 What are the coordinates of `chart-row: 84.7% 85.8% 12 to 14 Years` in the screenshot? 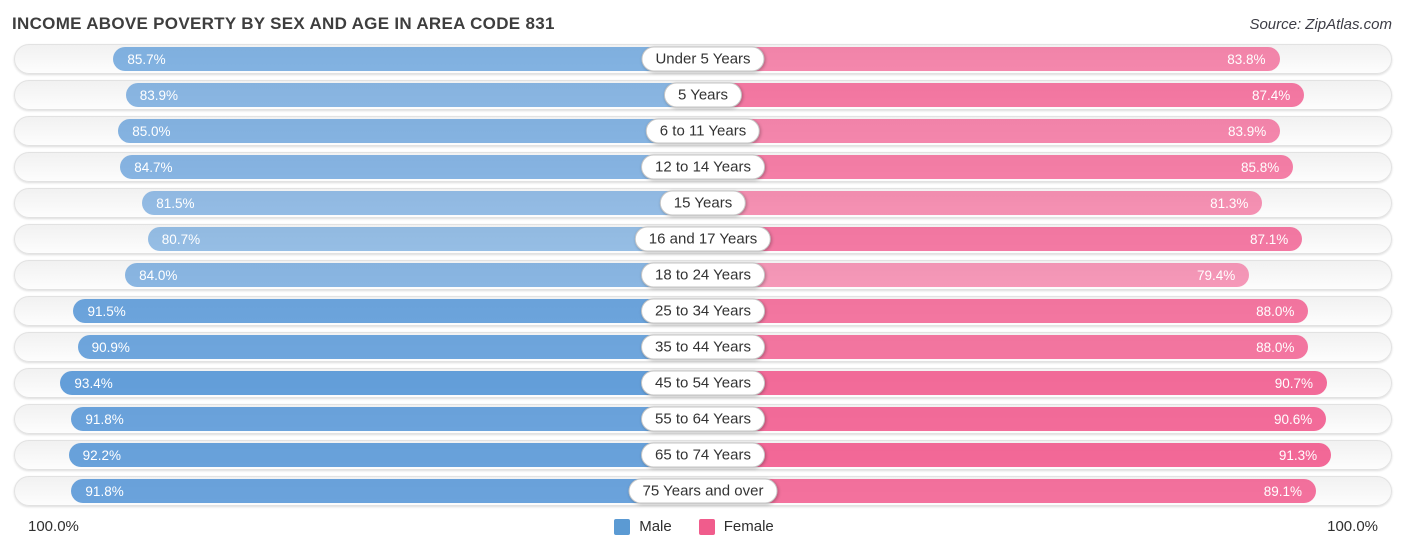 It's located at (703, 167).